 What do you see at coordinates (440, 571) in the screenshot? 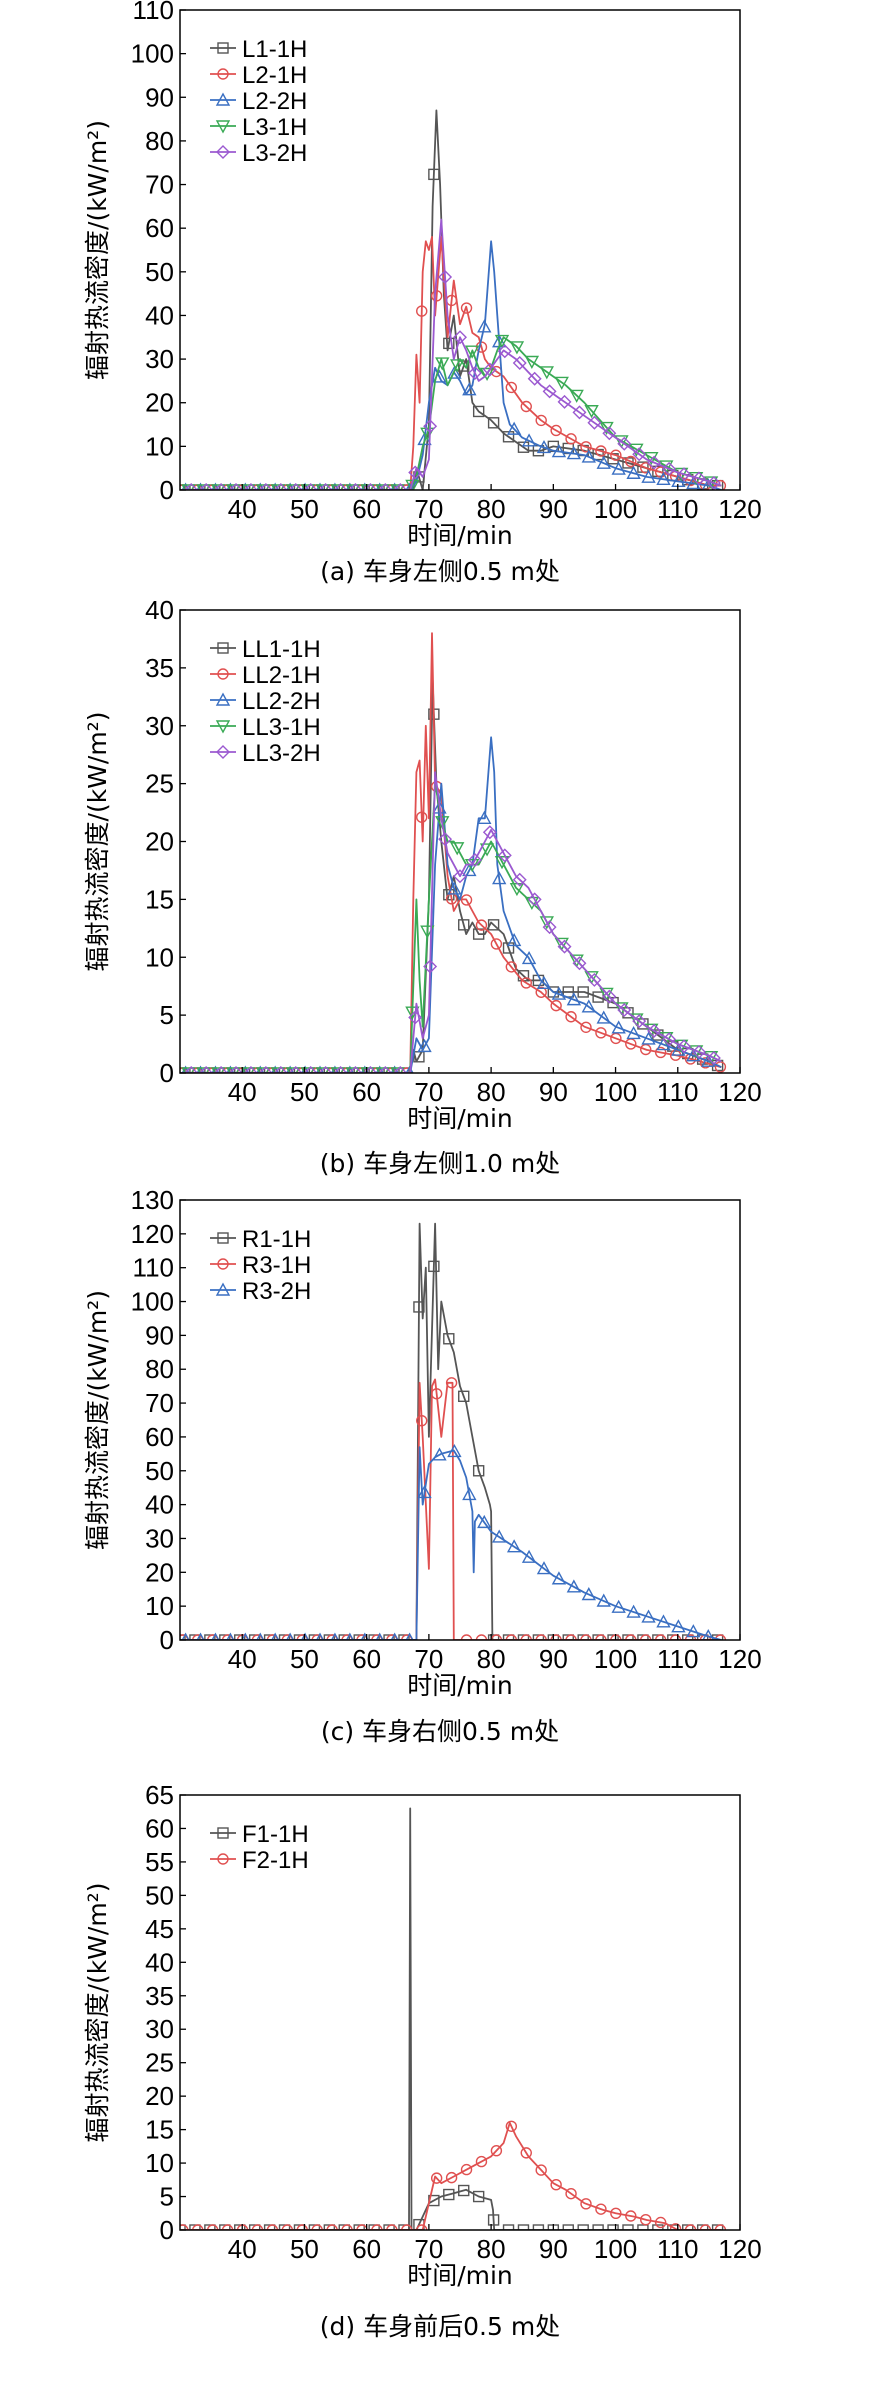
I see `chart-caption: (a) 车身左侧0.5 m处` at bounding box center [440, 571].